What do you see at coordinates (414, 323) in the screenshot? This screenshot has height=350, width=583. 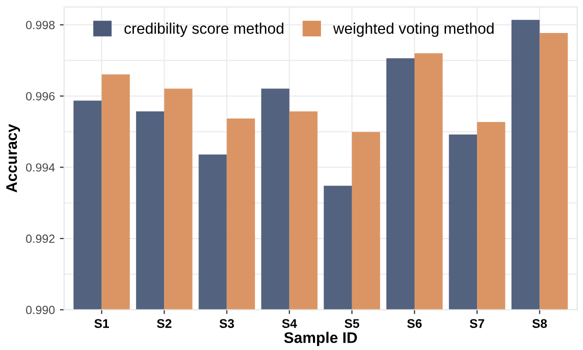 I see `x-tick-label: S6` at bounding box center [414, 323].